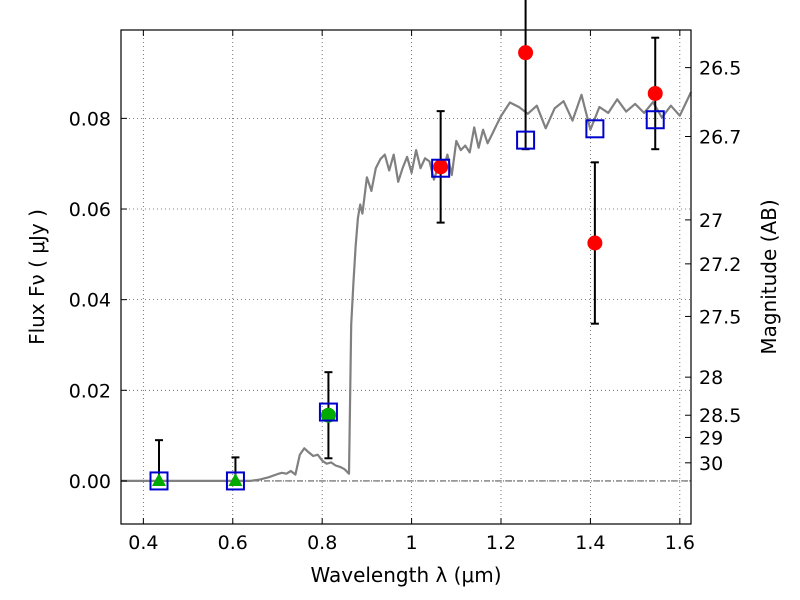 This screenshot has height=600, width=800. What do you see at coordinates (720, 69) in the screenshot?
I see `y2-tick-label: 26.5` at bounding box center [720, 69].